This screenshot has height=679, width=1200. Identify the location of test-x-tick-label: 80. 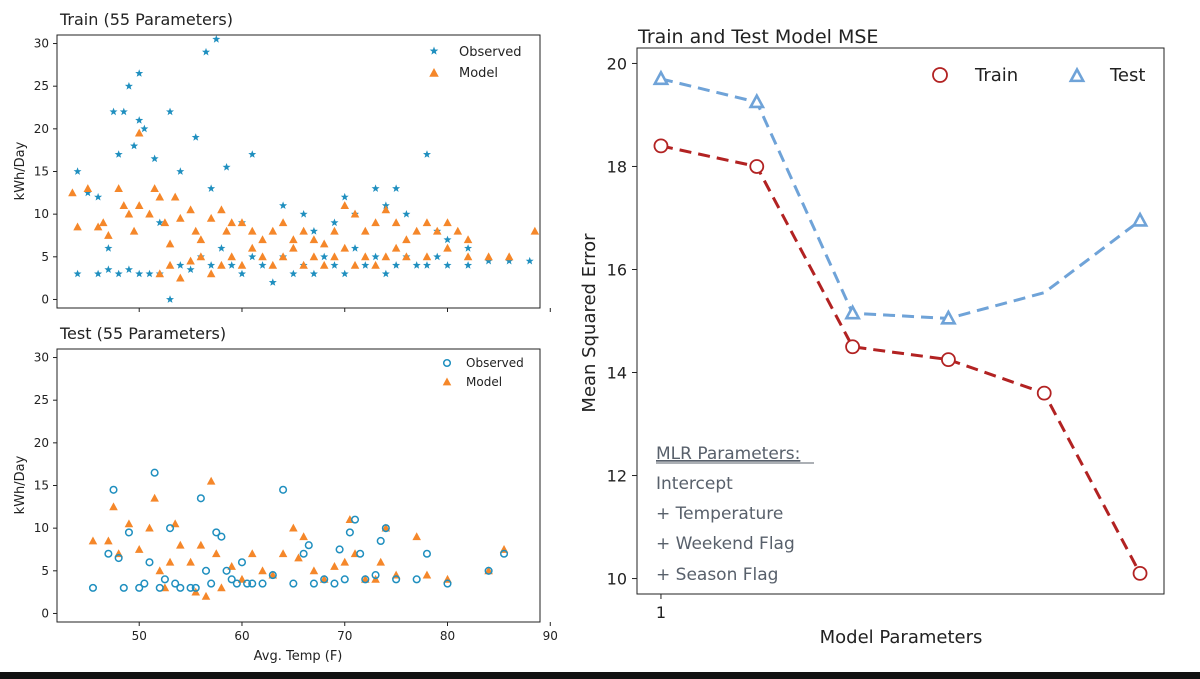
(447, 636).